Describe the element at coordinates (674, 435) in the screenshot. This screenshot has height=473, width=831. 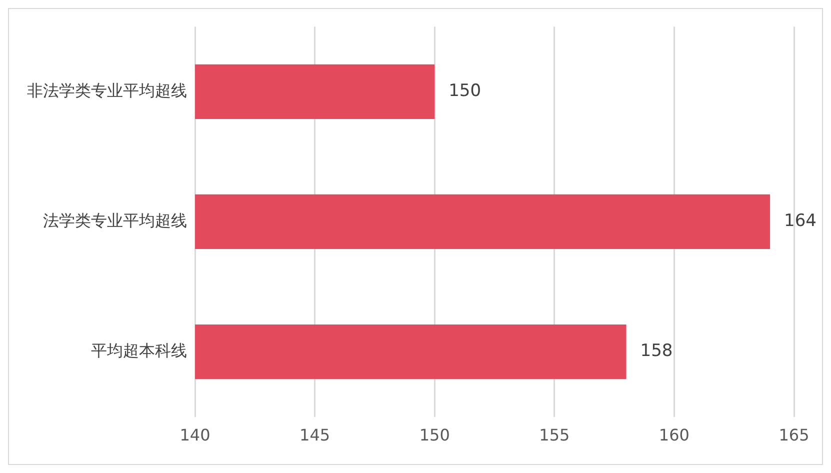
I see `x-tick-label: 160` at that location.